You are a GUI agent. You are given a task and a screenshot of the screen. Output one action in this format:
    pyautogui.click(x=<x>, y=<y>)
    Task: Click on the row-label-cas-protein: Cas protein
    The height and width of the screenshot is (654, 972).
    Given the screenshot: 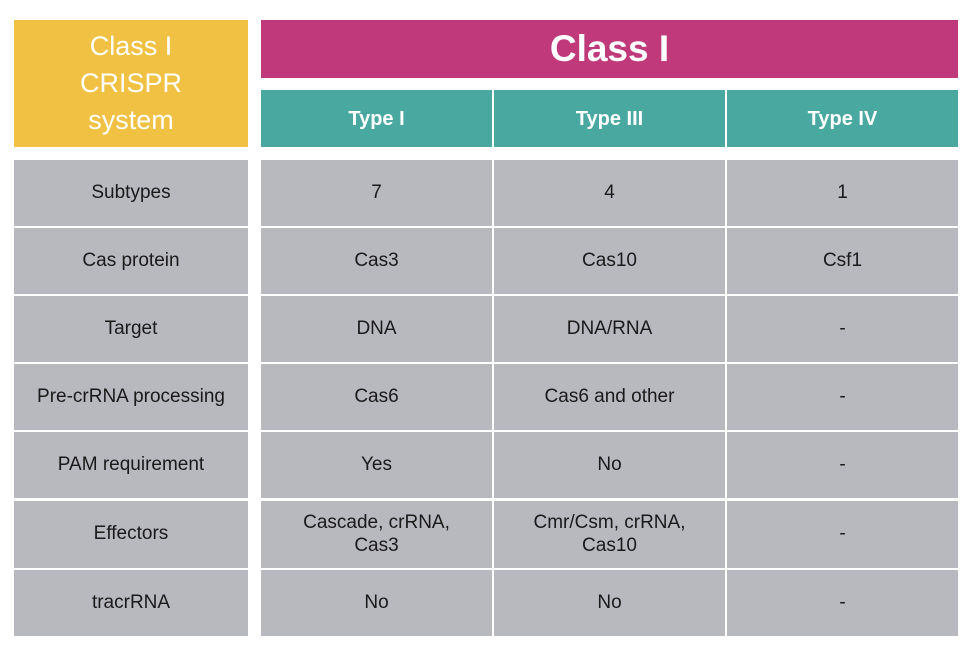 What is the action you would take?
    pyautogui.click(x=131, y=261)
    